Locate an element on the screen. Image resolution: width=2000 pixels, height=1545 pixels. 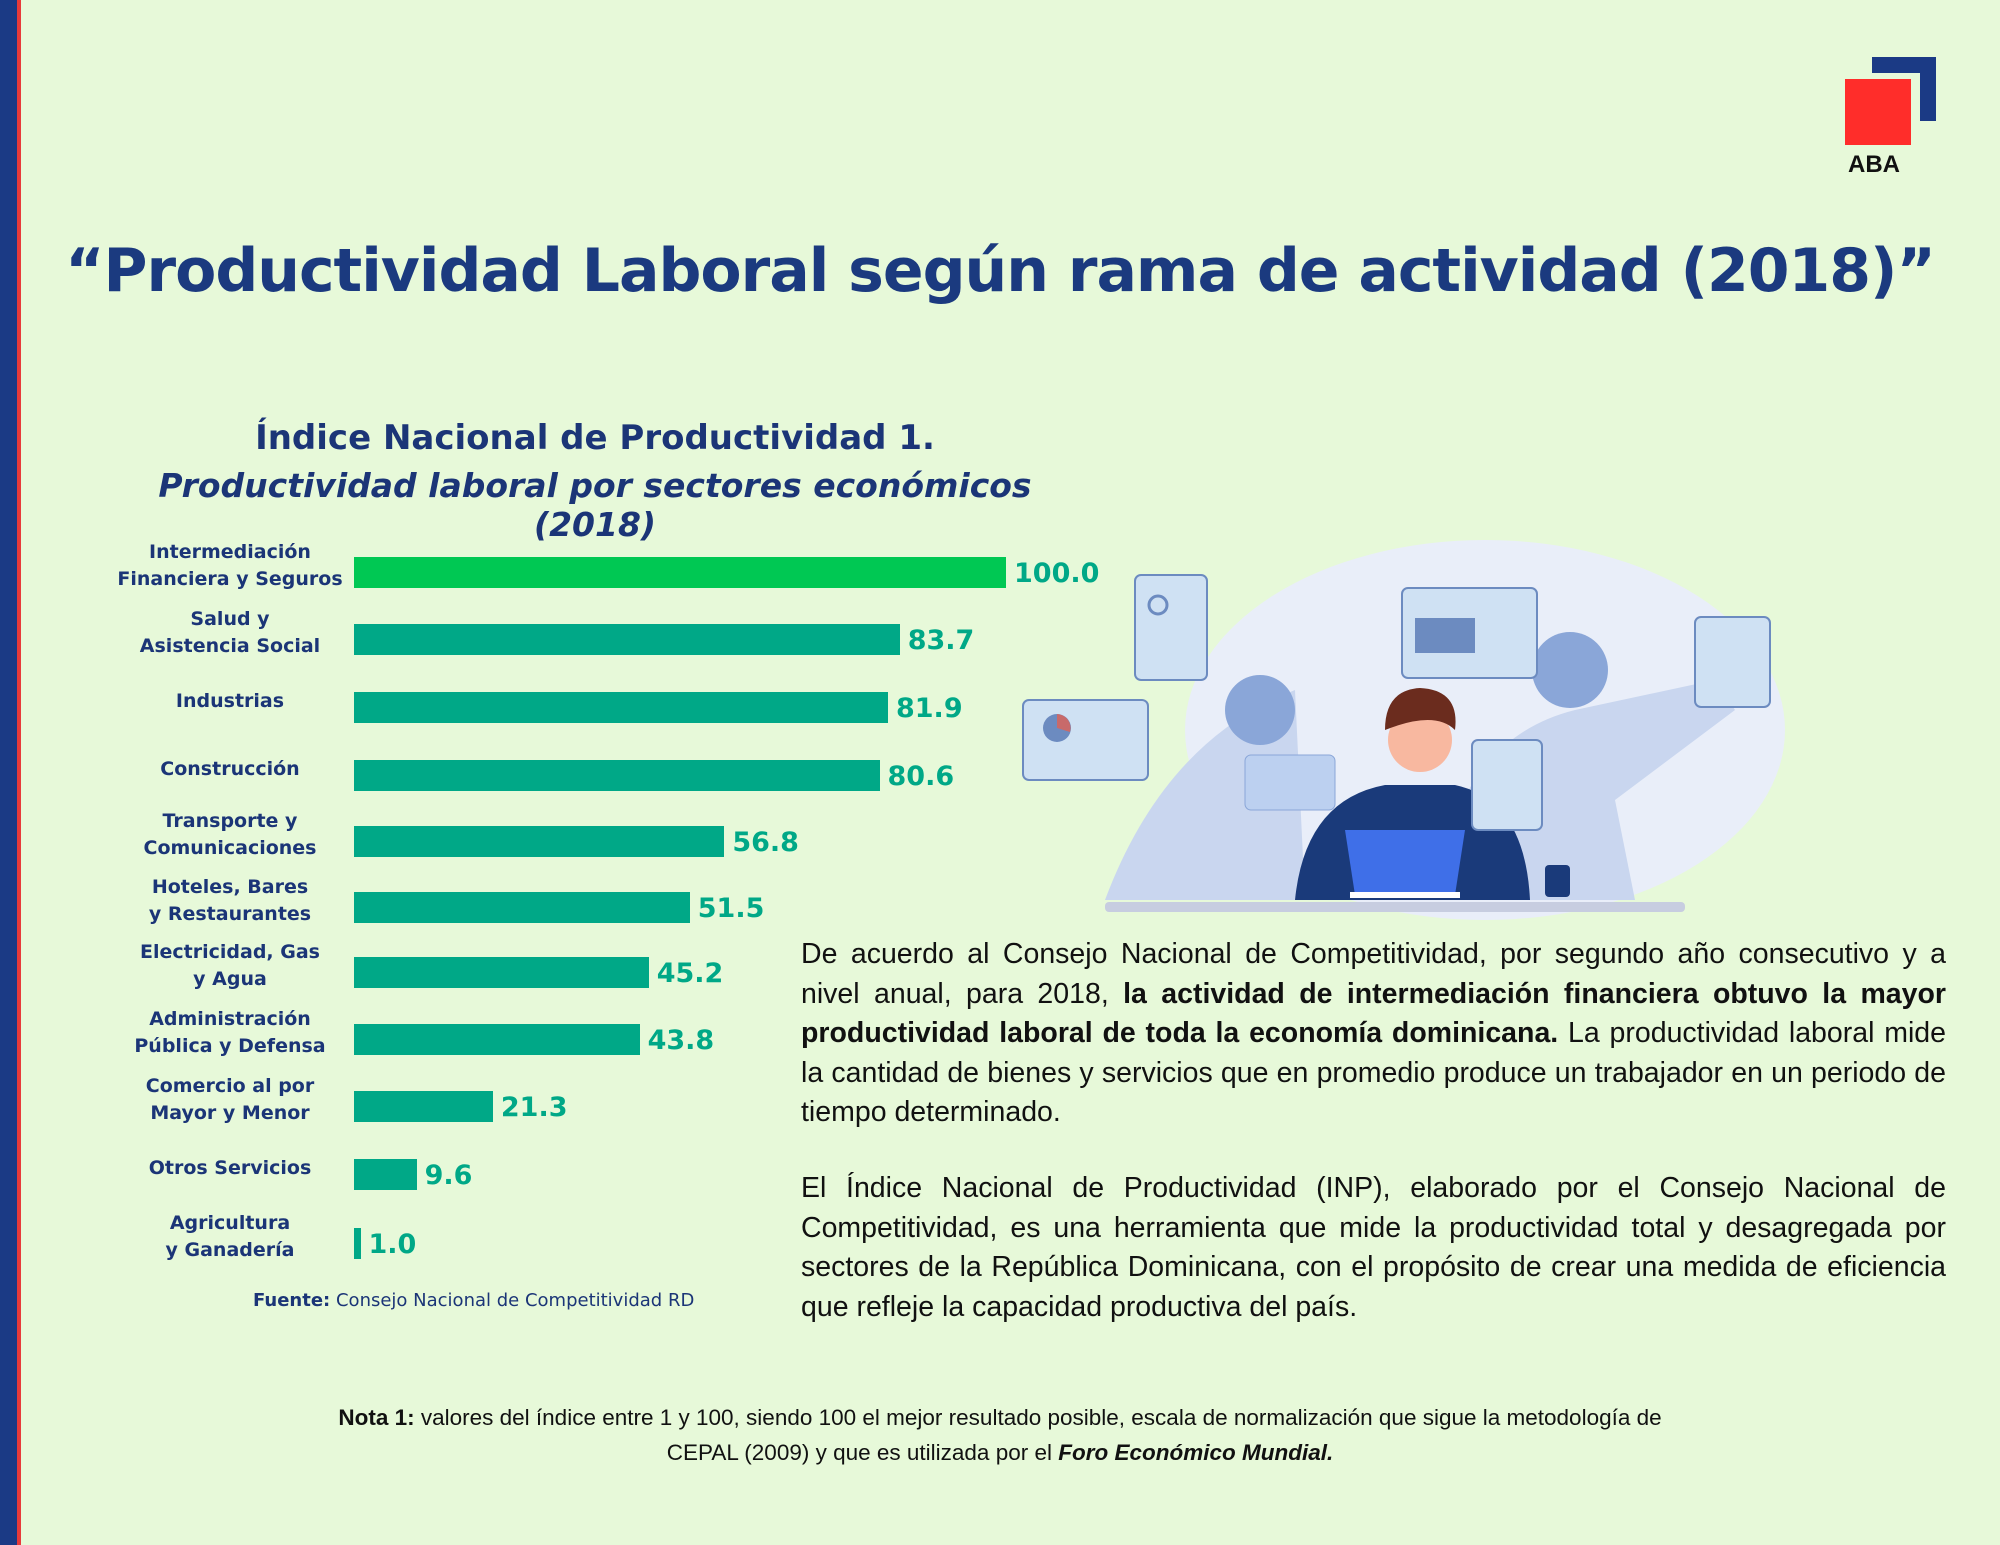
pie-slice is located at coordinates (1064, 723).